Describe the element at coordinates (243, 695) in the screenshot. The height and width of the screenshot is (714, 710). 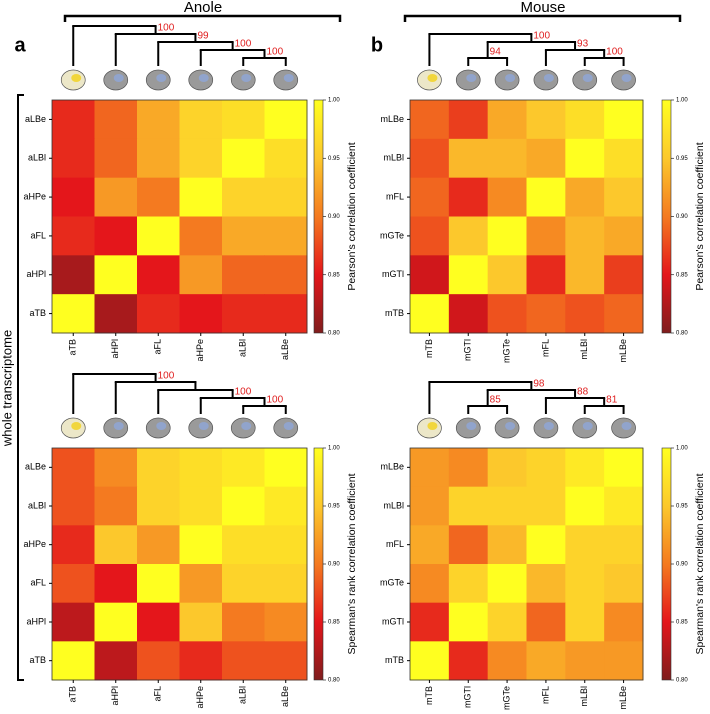
I see `x-tick-label: aLBl` at that location.